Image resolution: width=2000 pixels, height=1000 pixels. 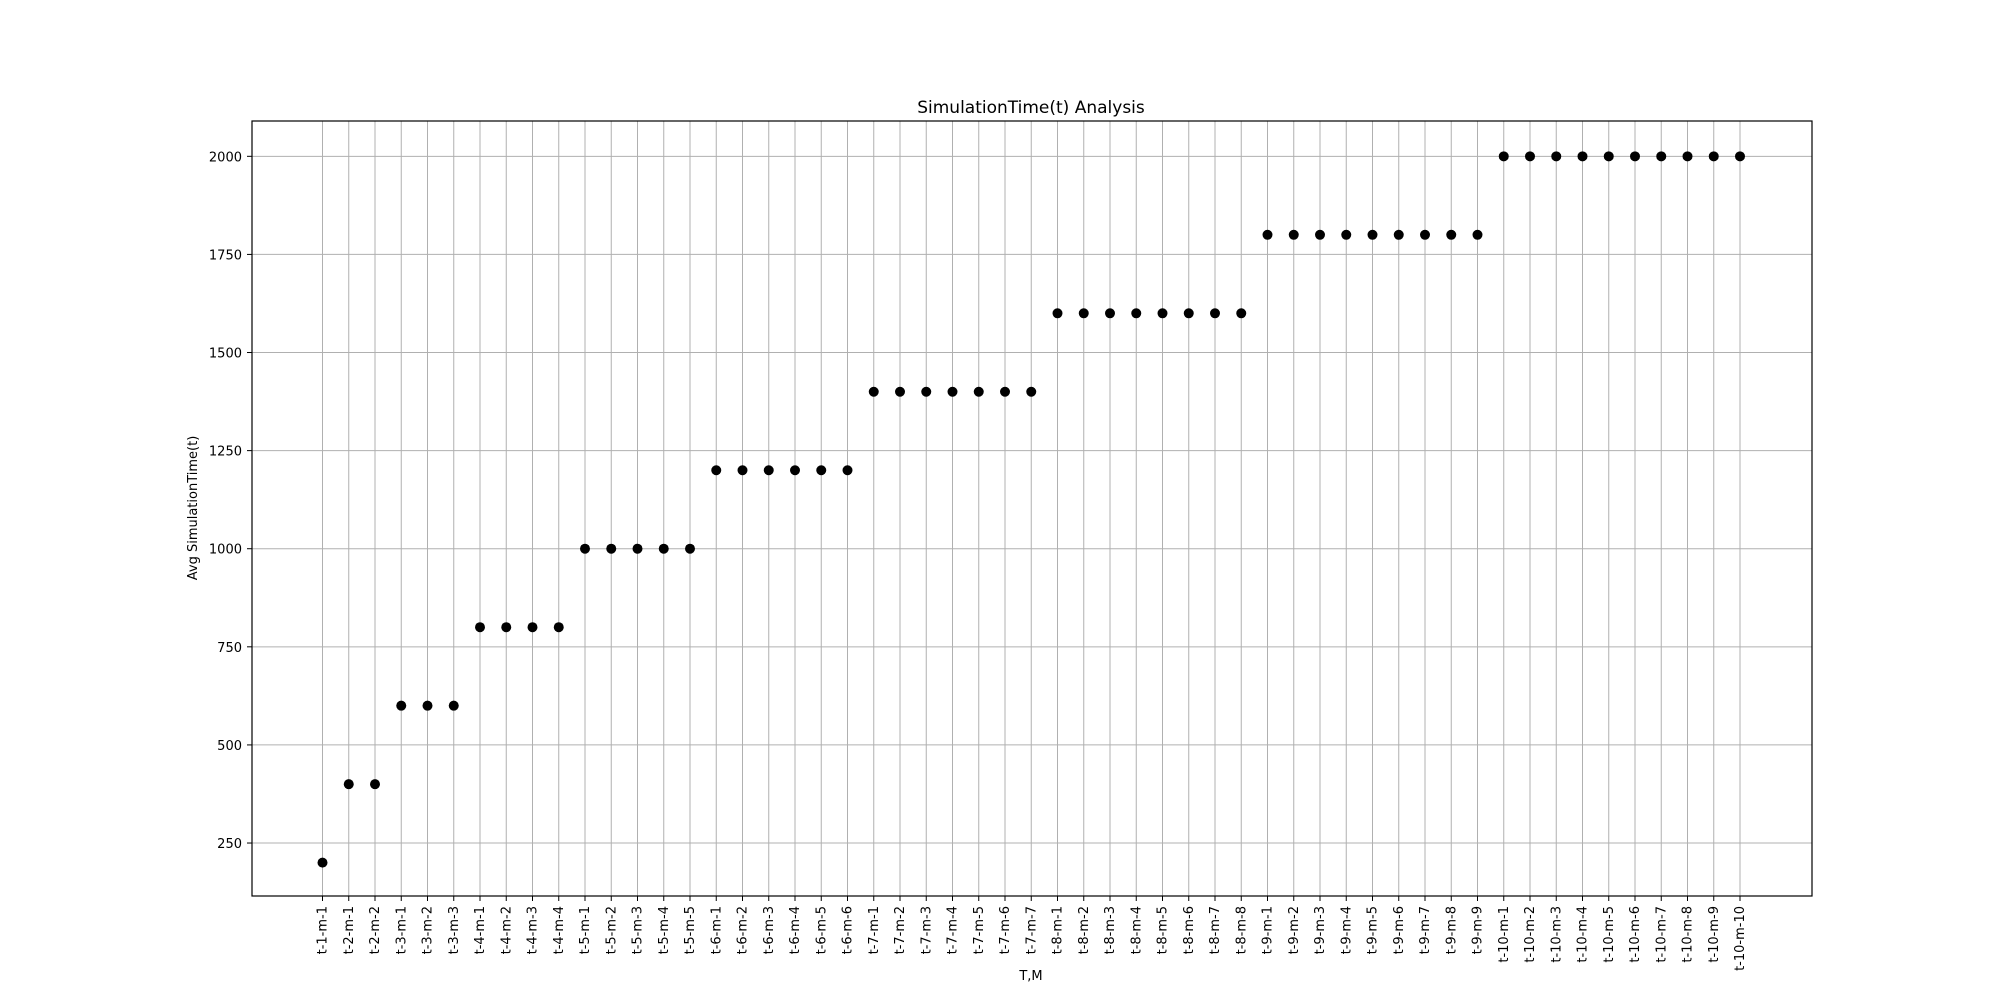 What do you see at coordinates (1478, 930) in the screenshot?
I see `x-tick-label: t-9-m-9` at bounding box center [1478, 930].